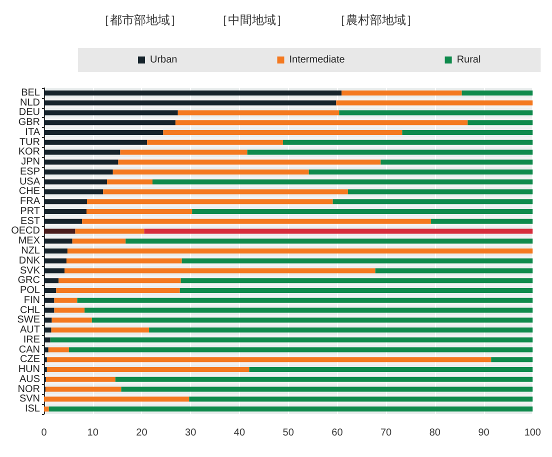  What do you see at coordinates (30, 172) in the screenshot?
I see `y-tick-label: ESP` at bounding box center [30, 172].